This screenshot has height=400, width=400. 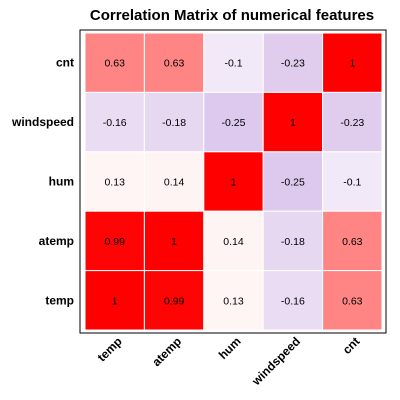 What do you see at coordinates (61, 182) in the screenshot?
I see `y-tick-label-hum: hum` at bounding box center [61, 182].